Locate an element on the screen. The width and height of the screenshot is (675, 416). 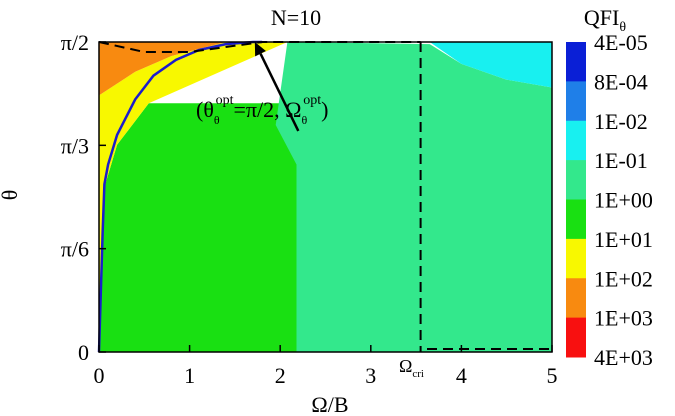
y-tick-label: π/2 is located at coordinates (75, 42).